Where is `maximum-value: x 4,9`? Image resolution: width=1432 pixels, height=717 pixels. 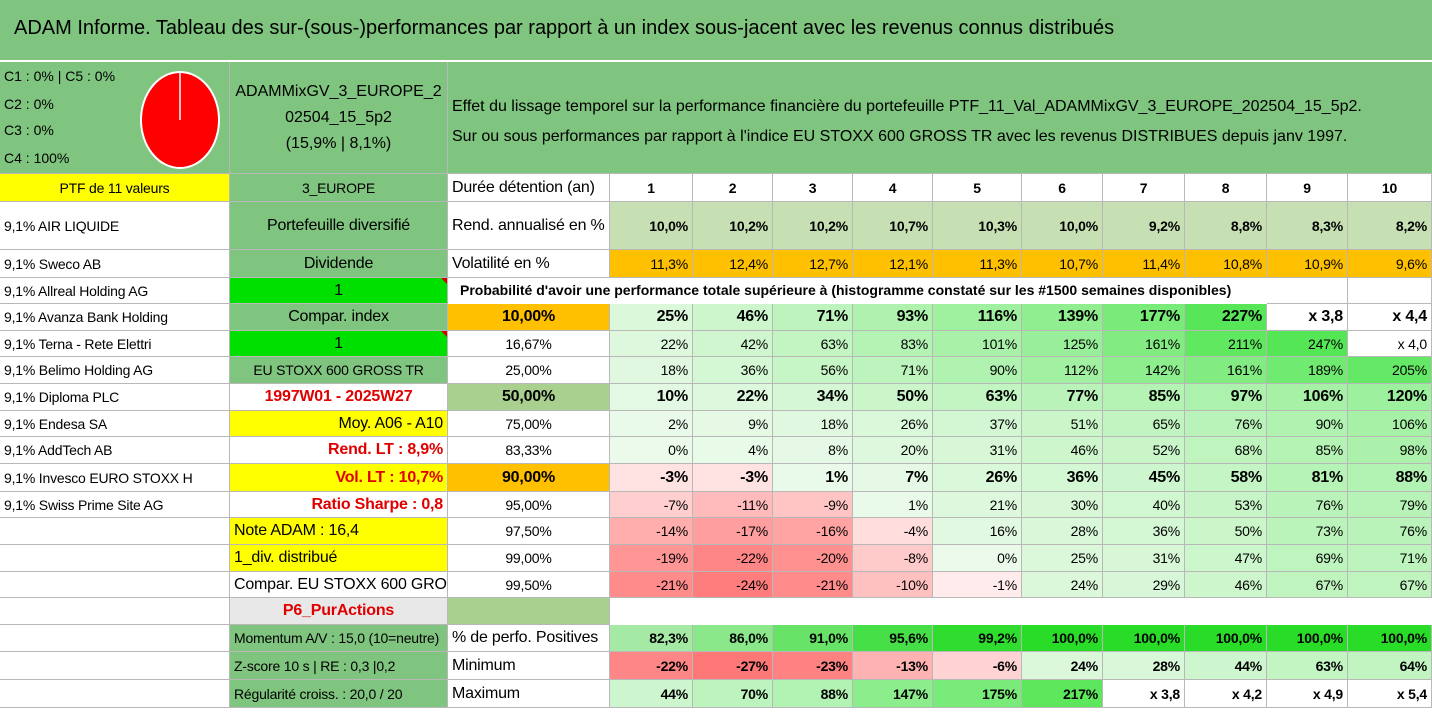
maximum-value: x 4,9 is located at coordinates (1307, 694).